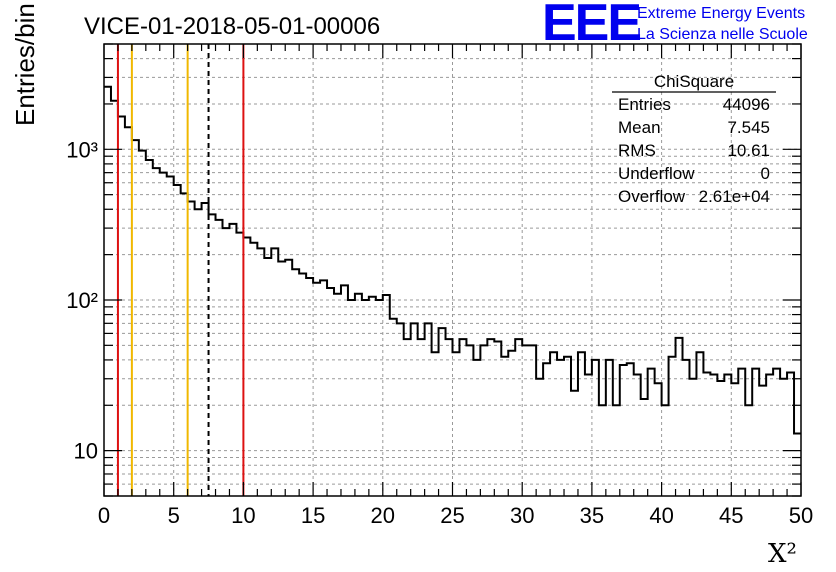  Describe the element at coordinates (746, 104) in the screenshot. I see `stats-value: 44096` at that location.